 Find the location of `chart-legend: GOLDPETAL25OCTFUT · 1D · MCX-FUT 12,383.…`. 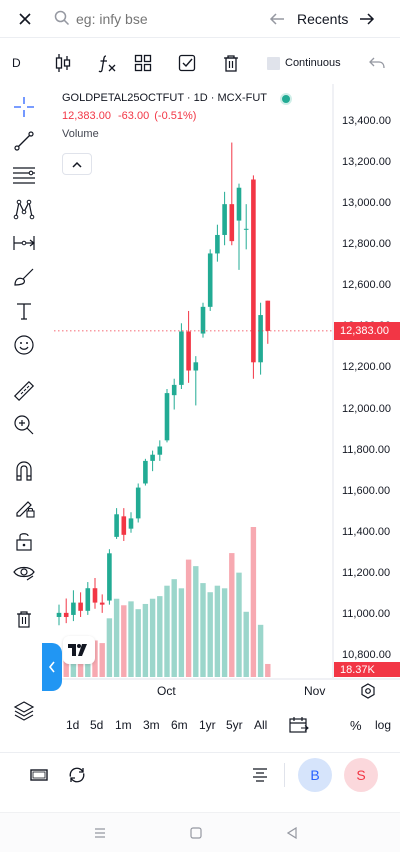

chart-legend: GOLDPETAL25OCTFUT · 1D · MCX-FUT 12,383.… is located at coordinates (164, 116).